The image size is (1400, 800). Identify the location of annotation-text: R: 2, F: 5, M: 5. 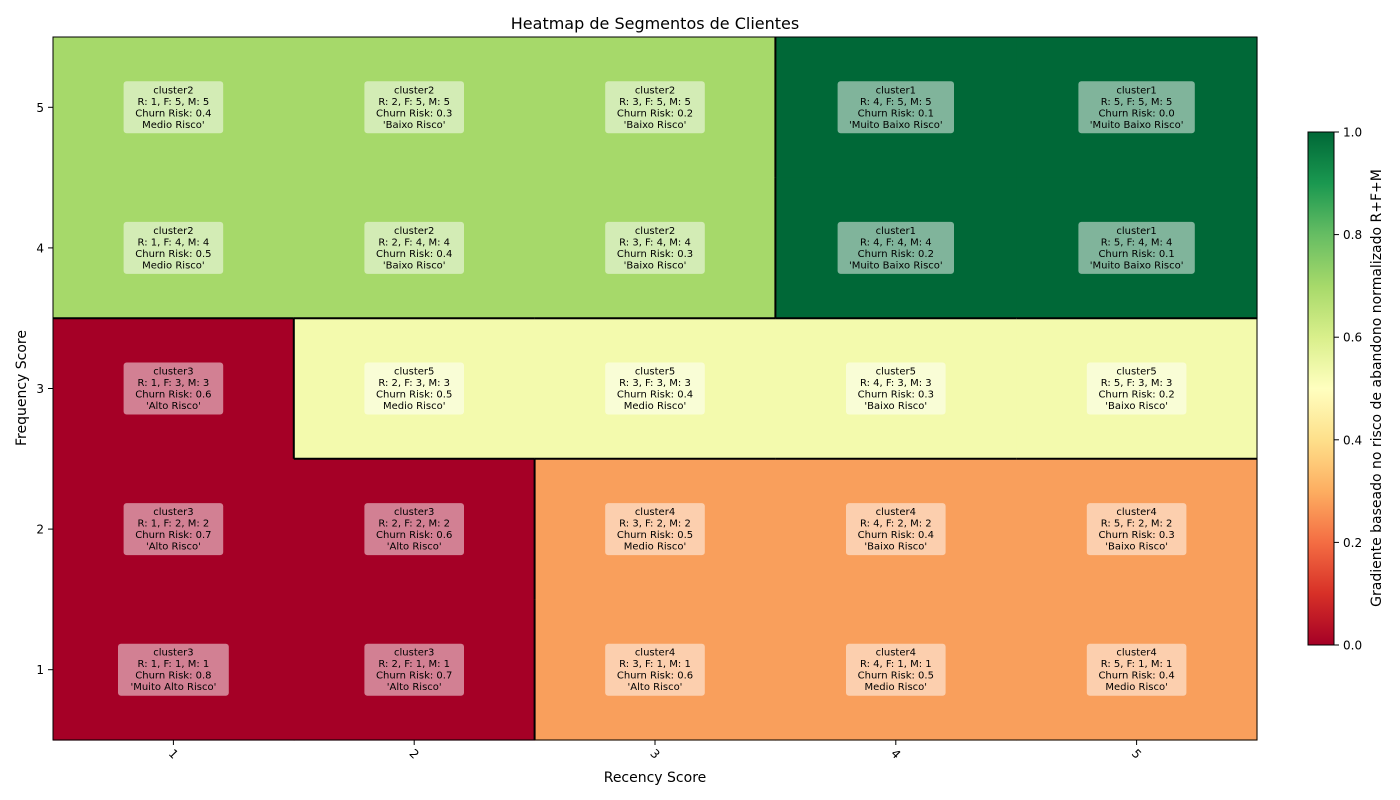
(414, 102).